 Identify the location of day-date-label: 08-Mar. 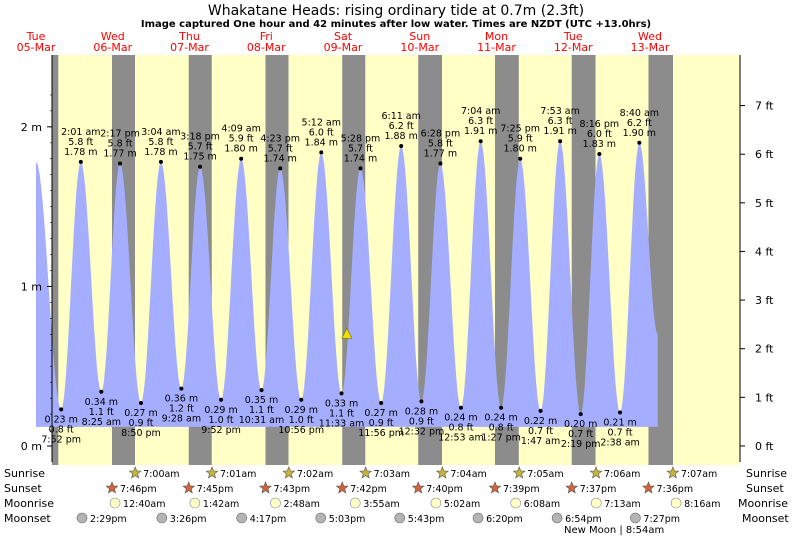
(266, 47).